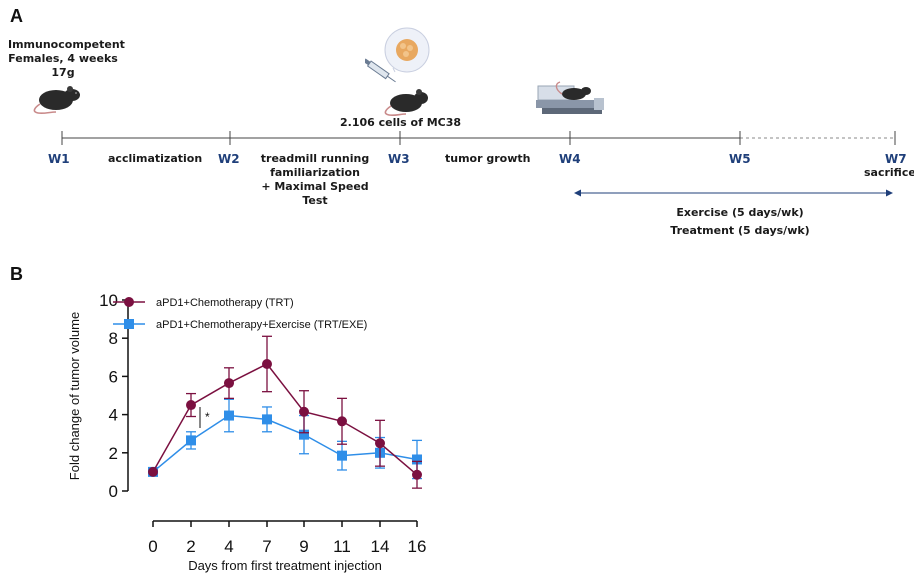 The height and width of the screenshot is (573, 914). What do you see at coordinates (74, 396) in the screenshot?
I see `y-axis-label: Fold change of tumor volume` at bounding box center [74, 396].